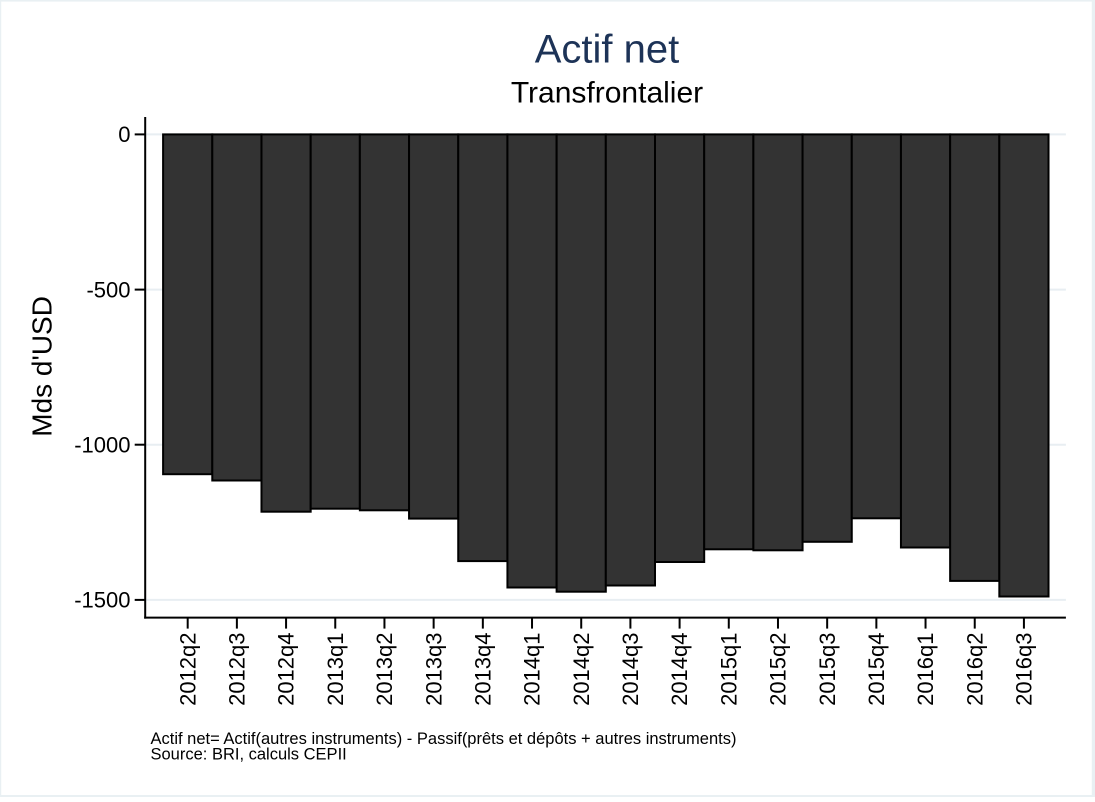 The width and height of the screenshot is (1095, 802). I want to click on svg-text: 2015q1, so click(728, 669).